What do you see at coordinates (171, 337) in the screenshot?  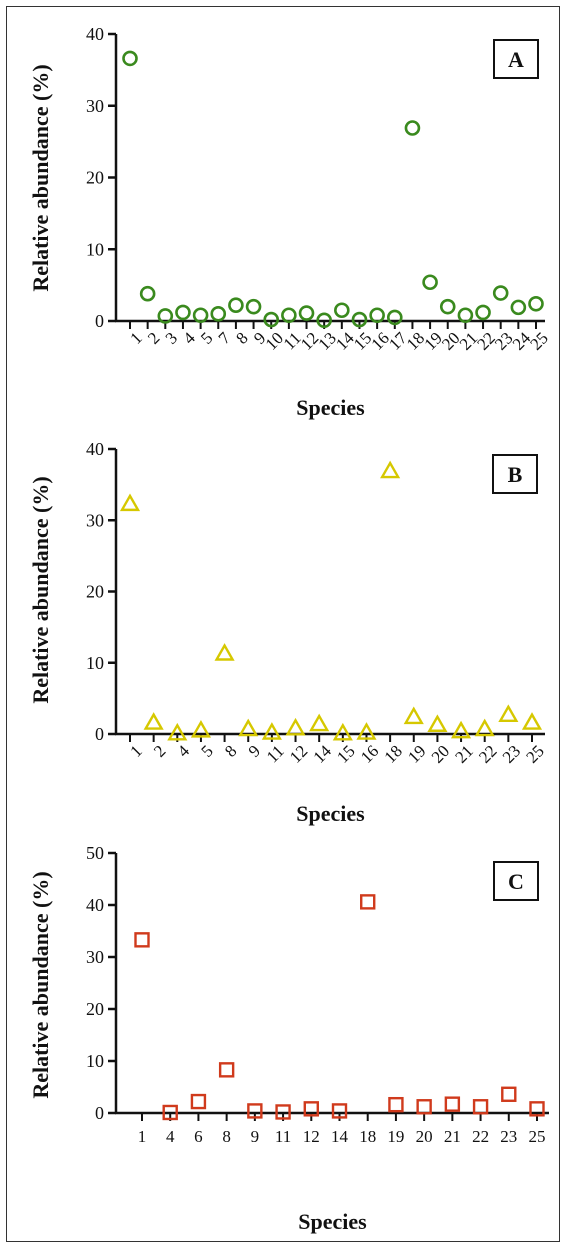 I see `x-tick-label-a: 3` at bounding box center [171, 337].